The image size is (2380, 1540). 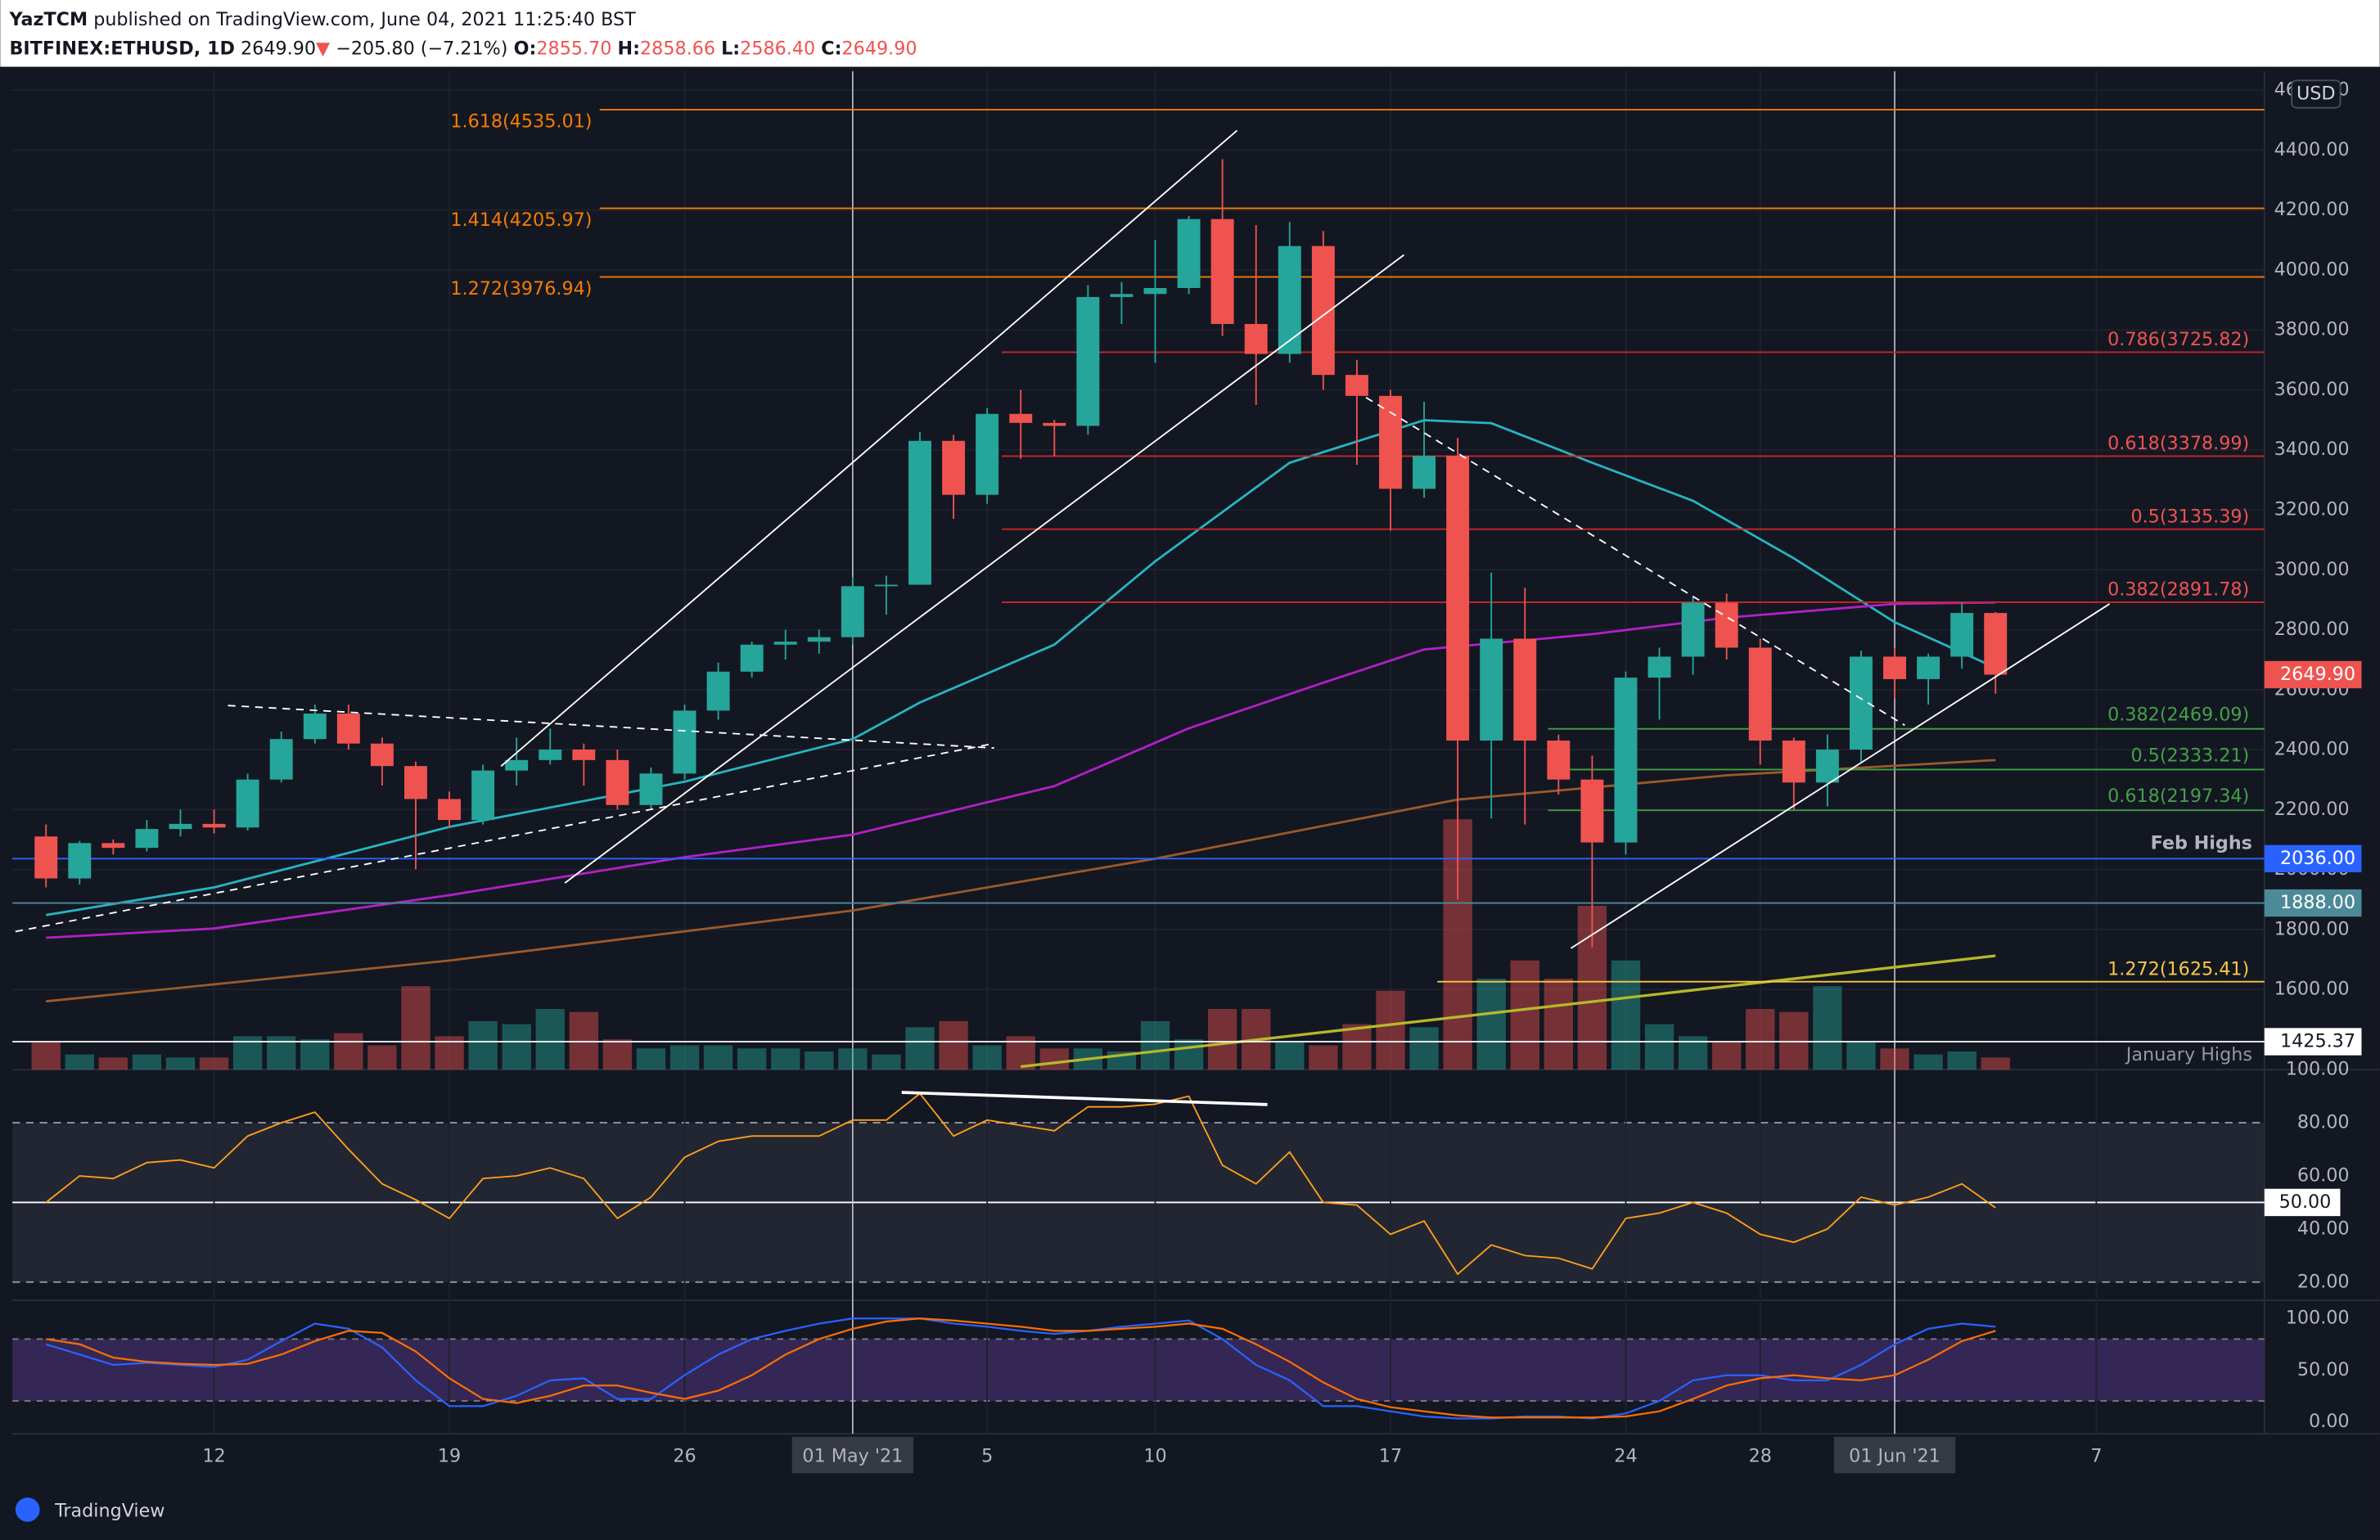 What do you see at coordinates (2312, 629) in the screenshot?
I see `y-tick-label: 2800.00` at bounding box center [2312, 629].